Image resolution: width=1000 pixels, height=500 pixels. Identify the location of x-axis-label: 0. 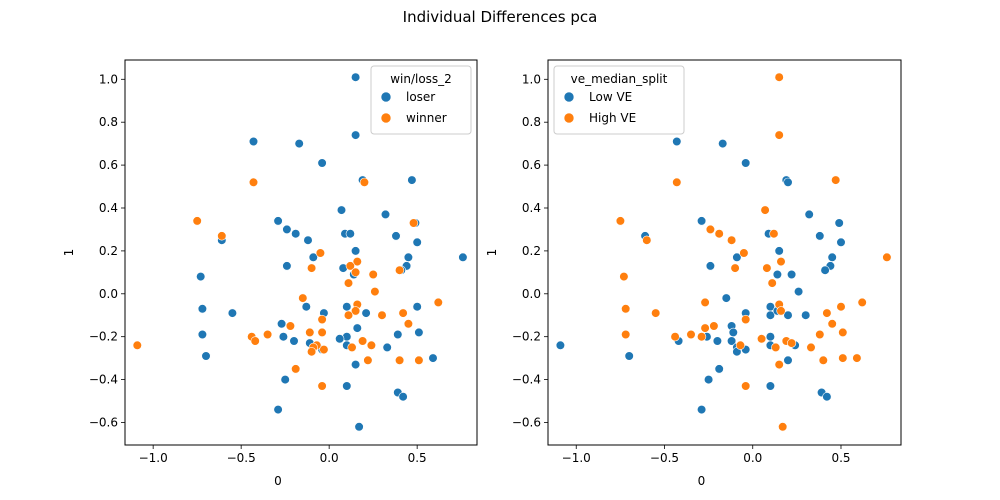
(702, 481).